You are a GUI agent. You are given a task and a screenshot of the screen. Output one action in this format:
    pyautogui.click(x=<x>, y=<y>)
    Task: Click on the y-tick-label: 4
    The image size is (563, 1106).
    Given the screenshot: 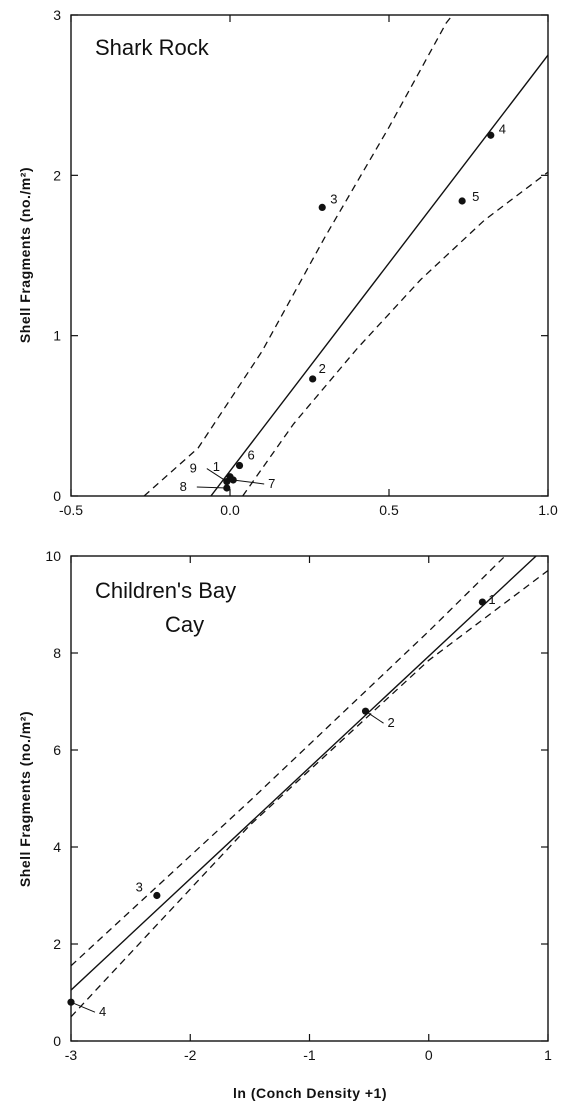 What is the action you would take?
    pyautogui.click(x=57, y=847)
    